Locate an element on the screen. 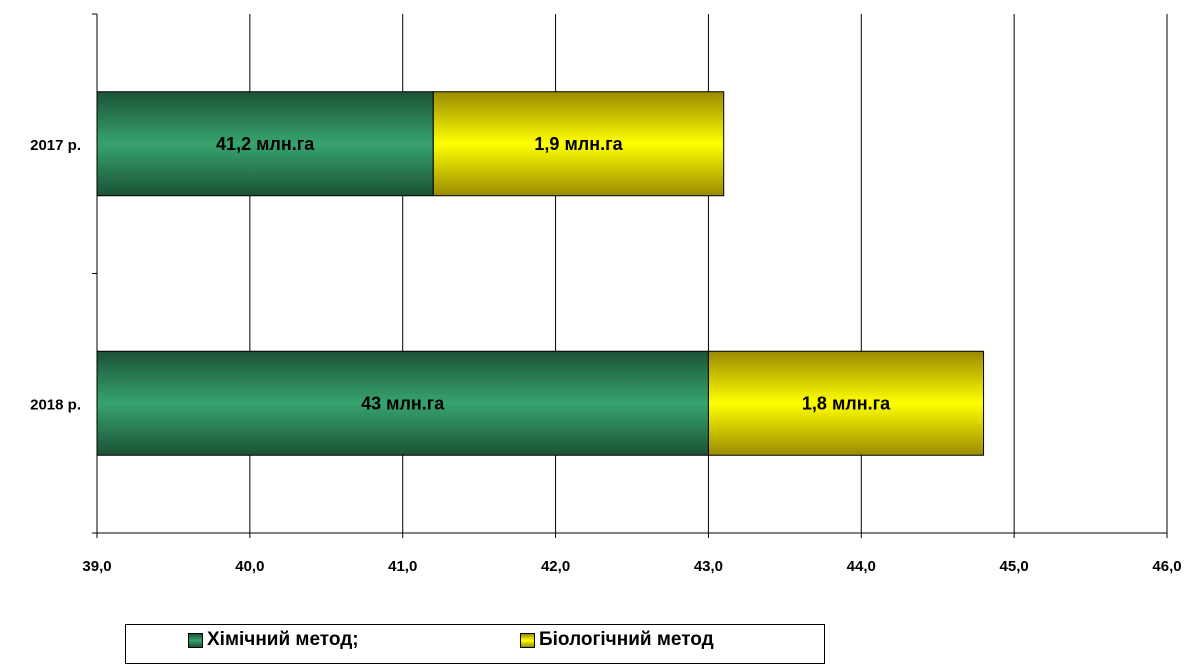 Image resolution: width=1189 pixels, height=664 pixels. category-label: 2017 р. is located at coordinates (55, 145).